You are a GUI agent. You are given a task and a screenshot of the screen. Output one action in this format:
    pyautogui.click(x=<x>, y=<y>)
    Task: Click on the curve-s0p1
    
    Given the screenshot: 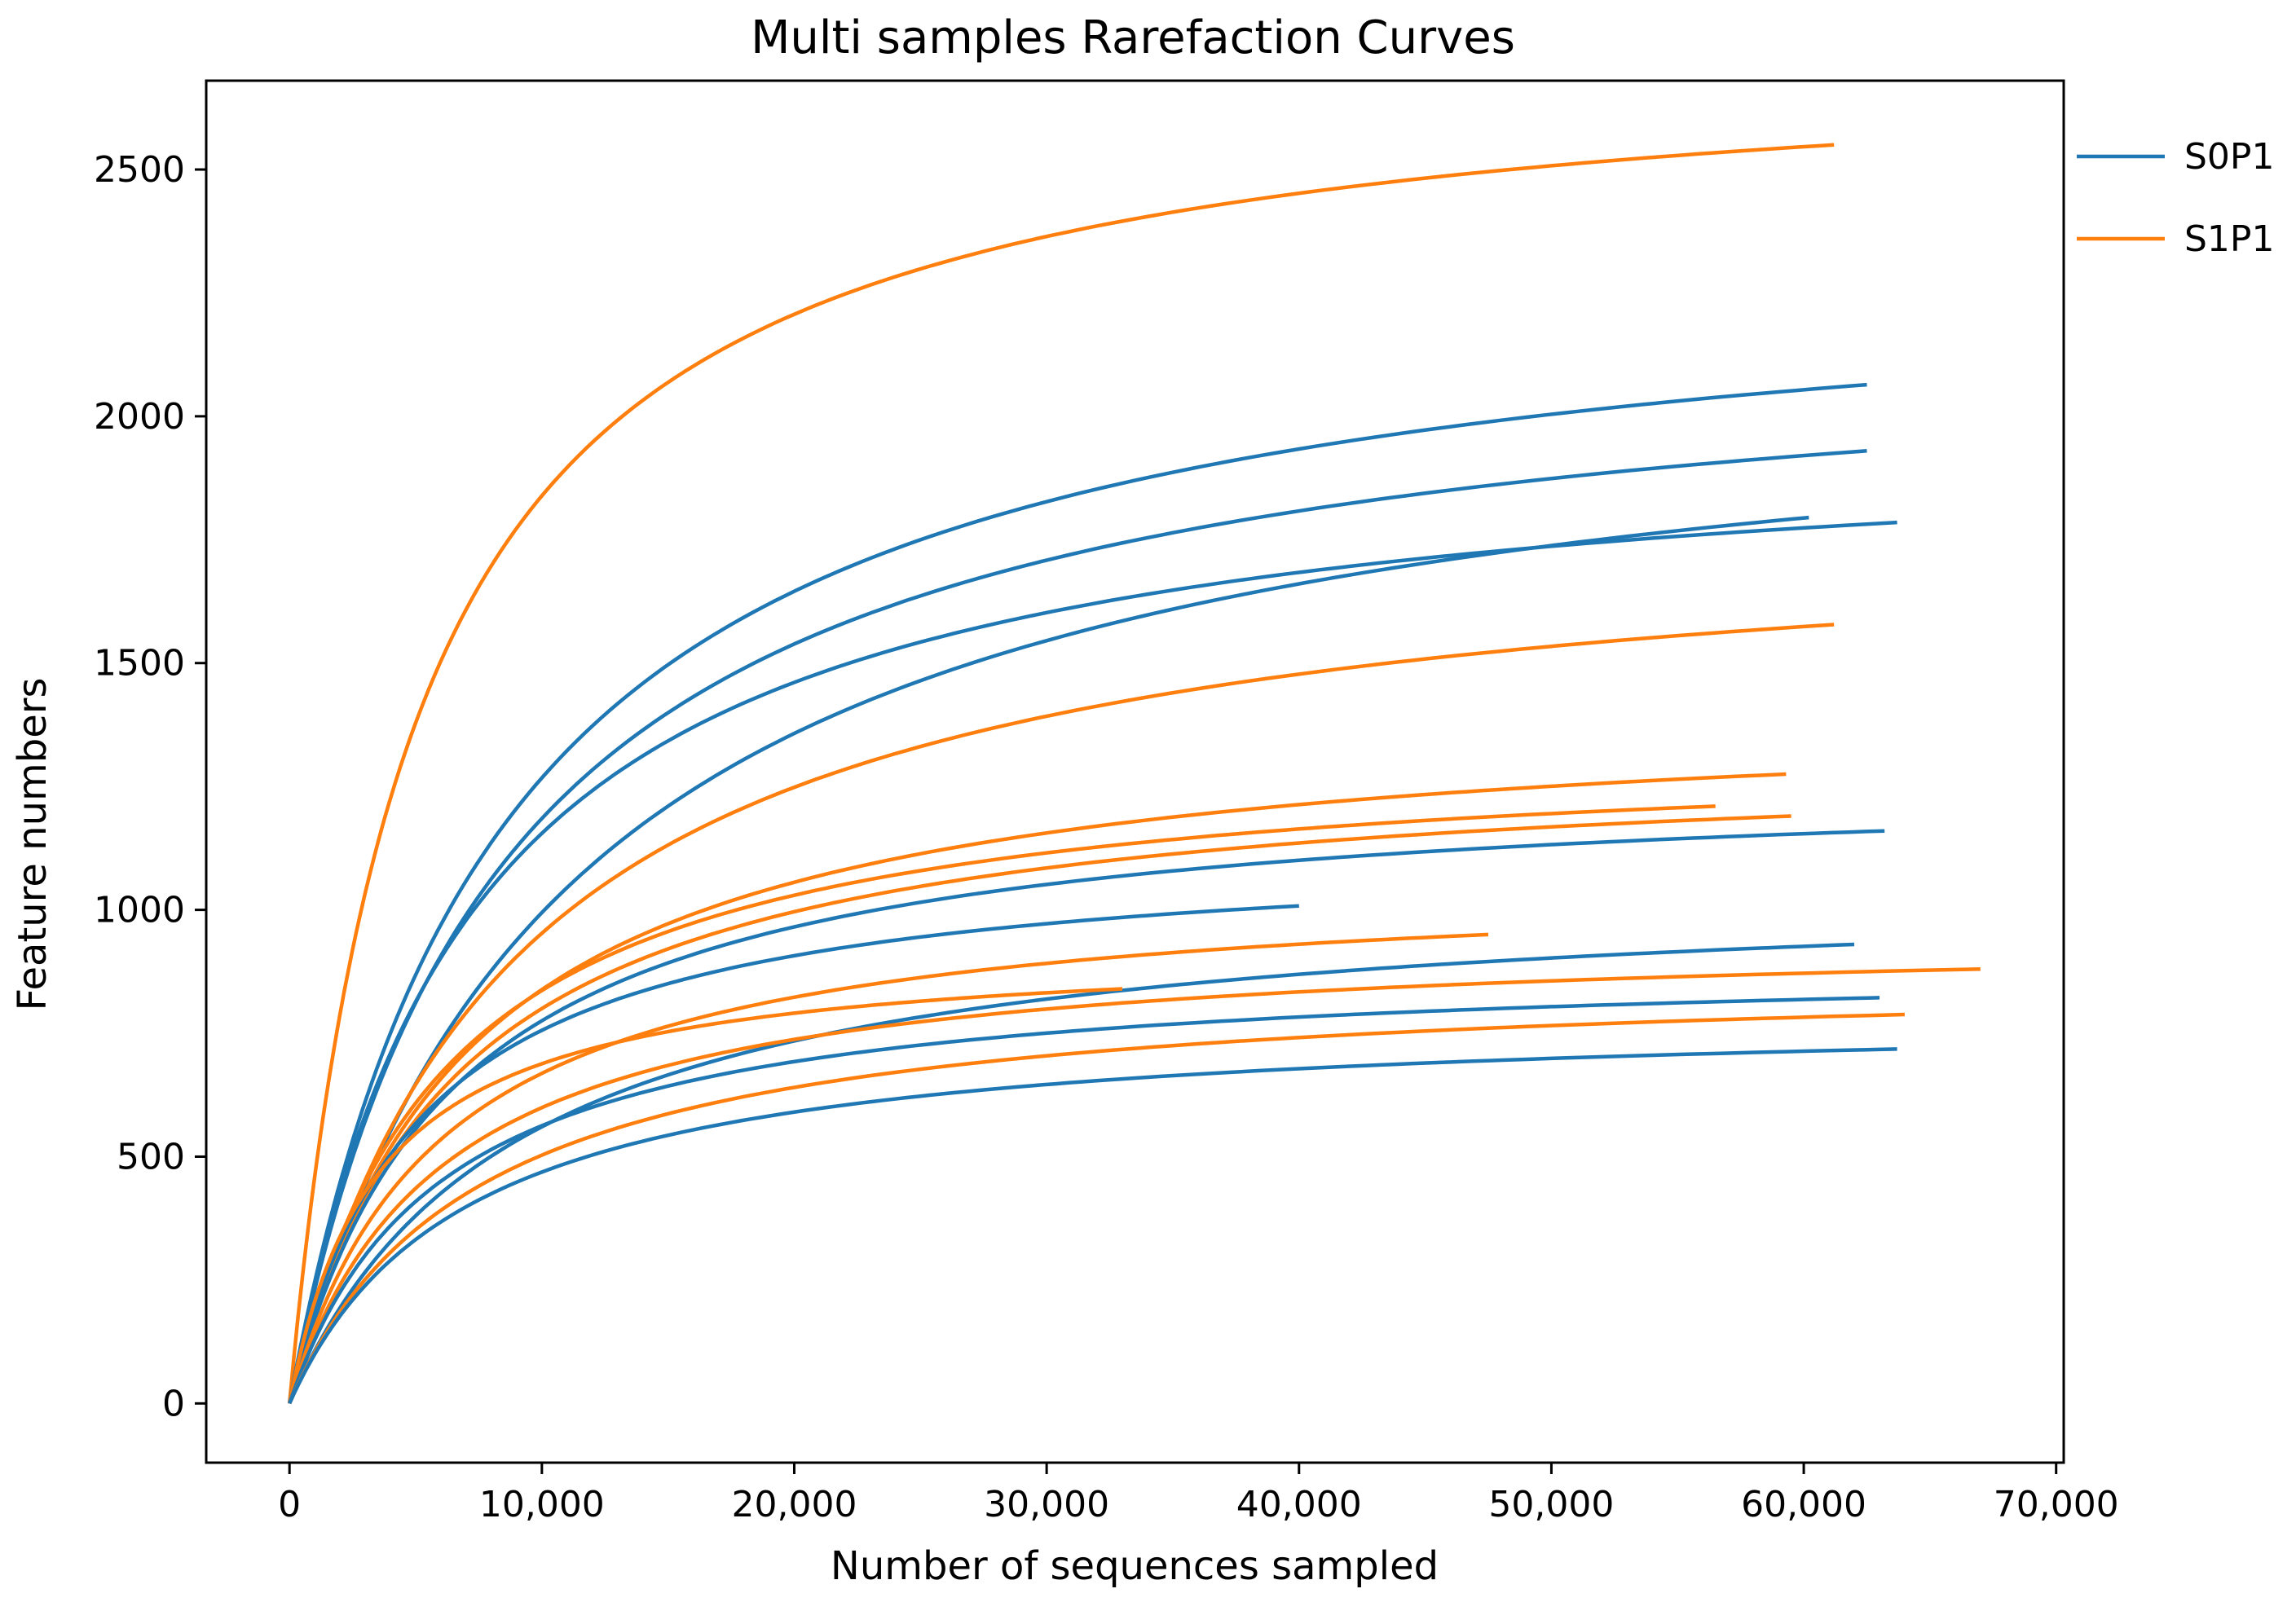 What is the action you would take?
    pyautogui.click(x=793, y=1155)
    